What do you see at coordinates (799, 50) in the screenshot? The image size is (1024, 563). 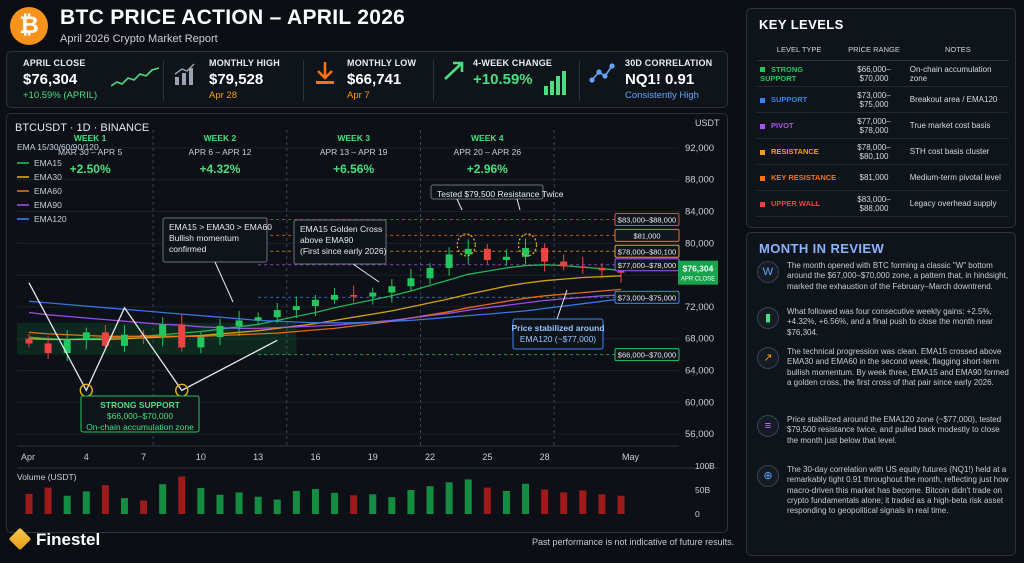 I see `col-level-type: LEVEL TYPE` at bounding box center [799, 50].